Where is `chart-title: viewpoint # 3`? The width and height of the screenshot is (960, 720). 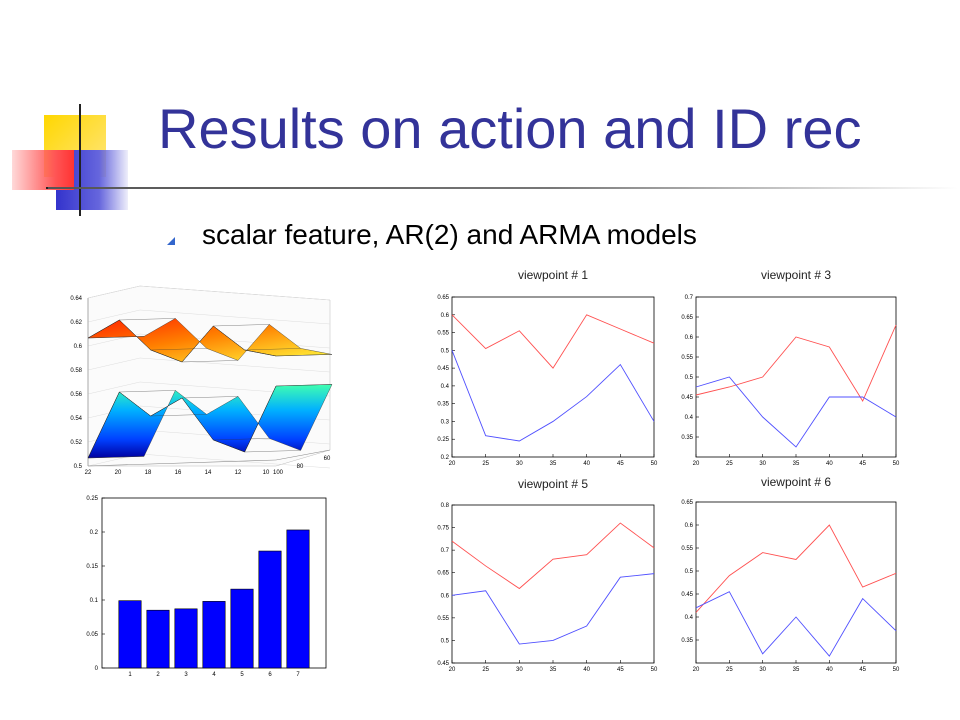 chart-title: viewpoint # 3 is located at coordinates (796, 275).